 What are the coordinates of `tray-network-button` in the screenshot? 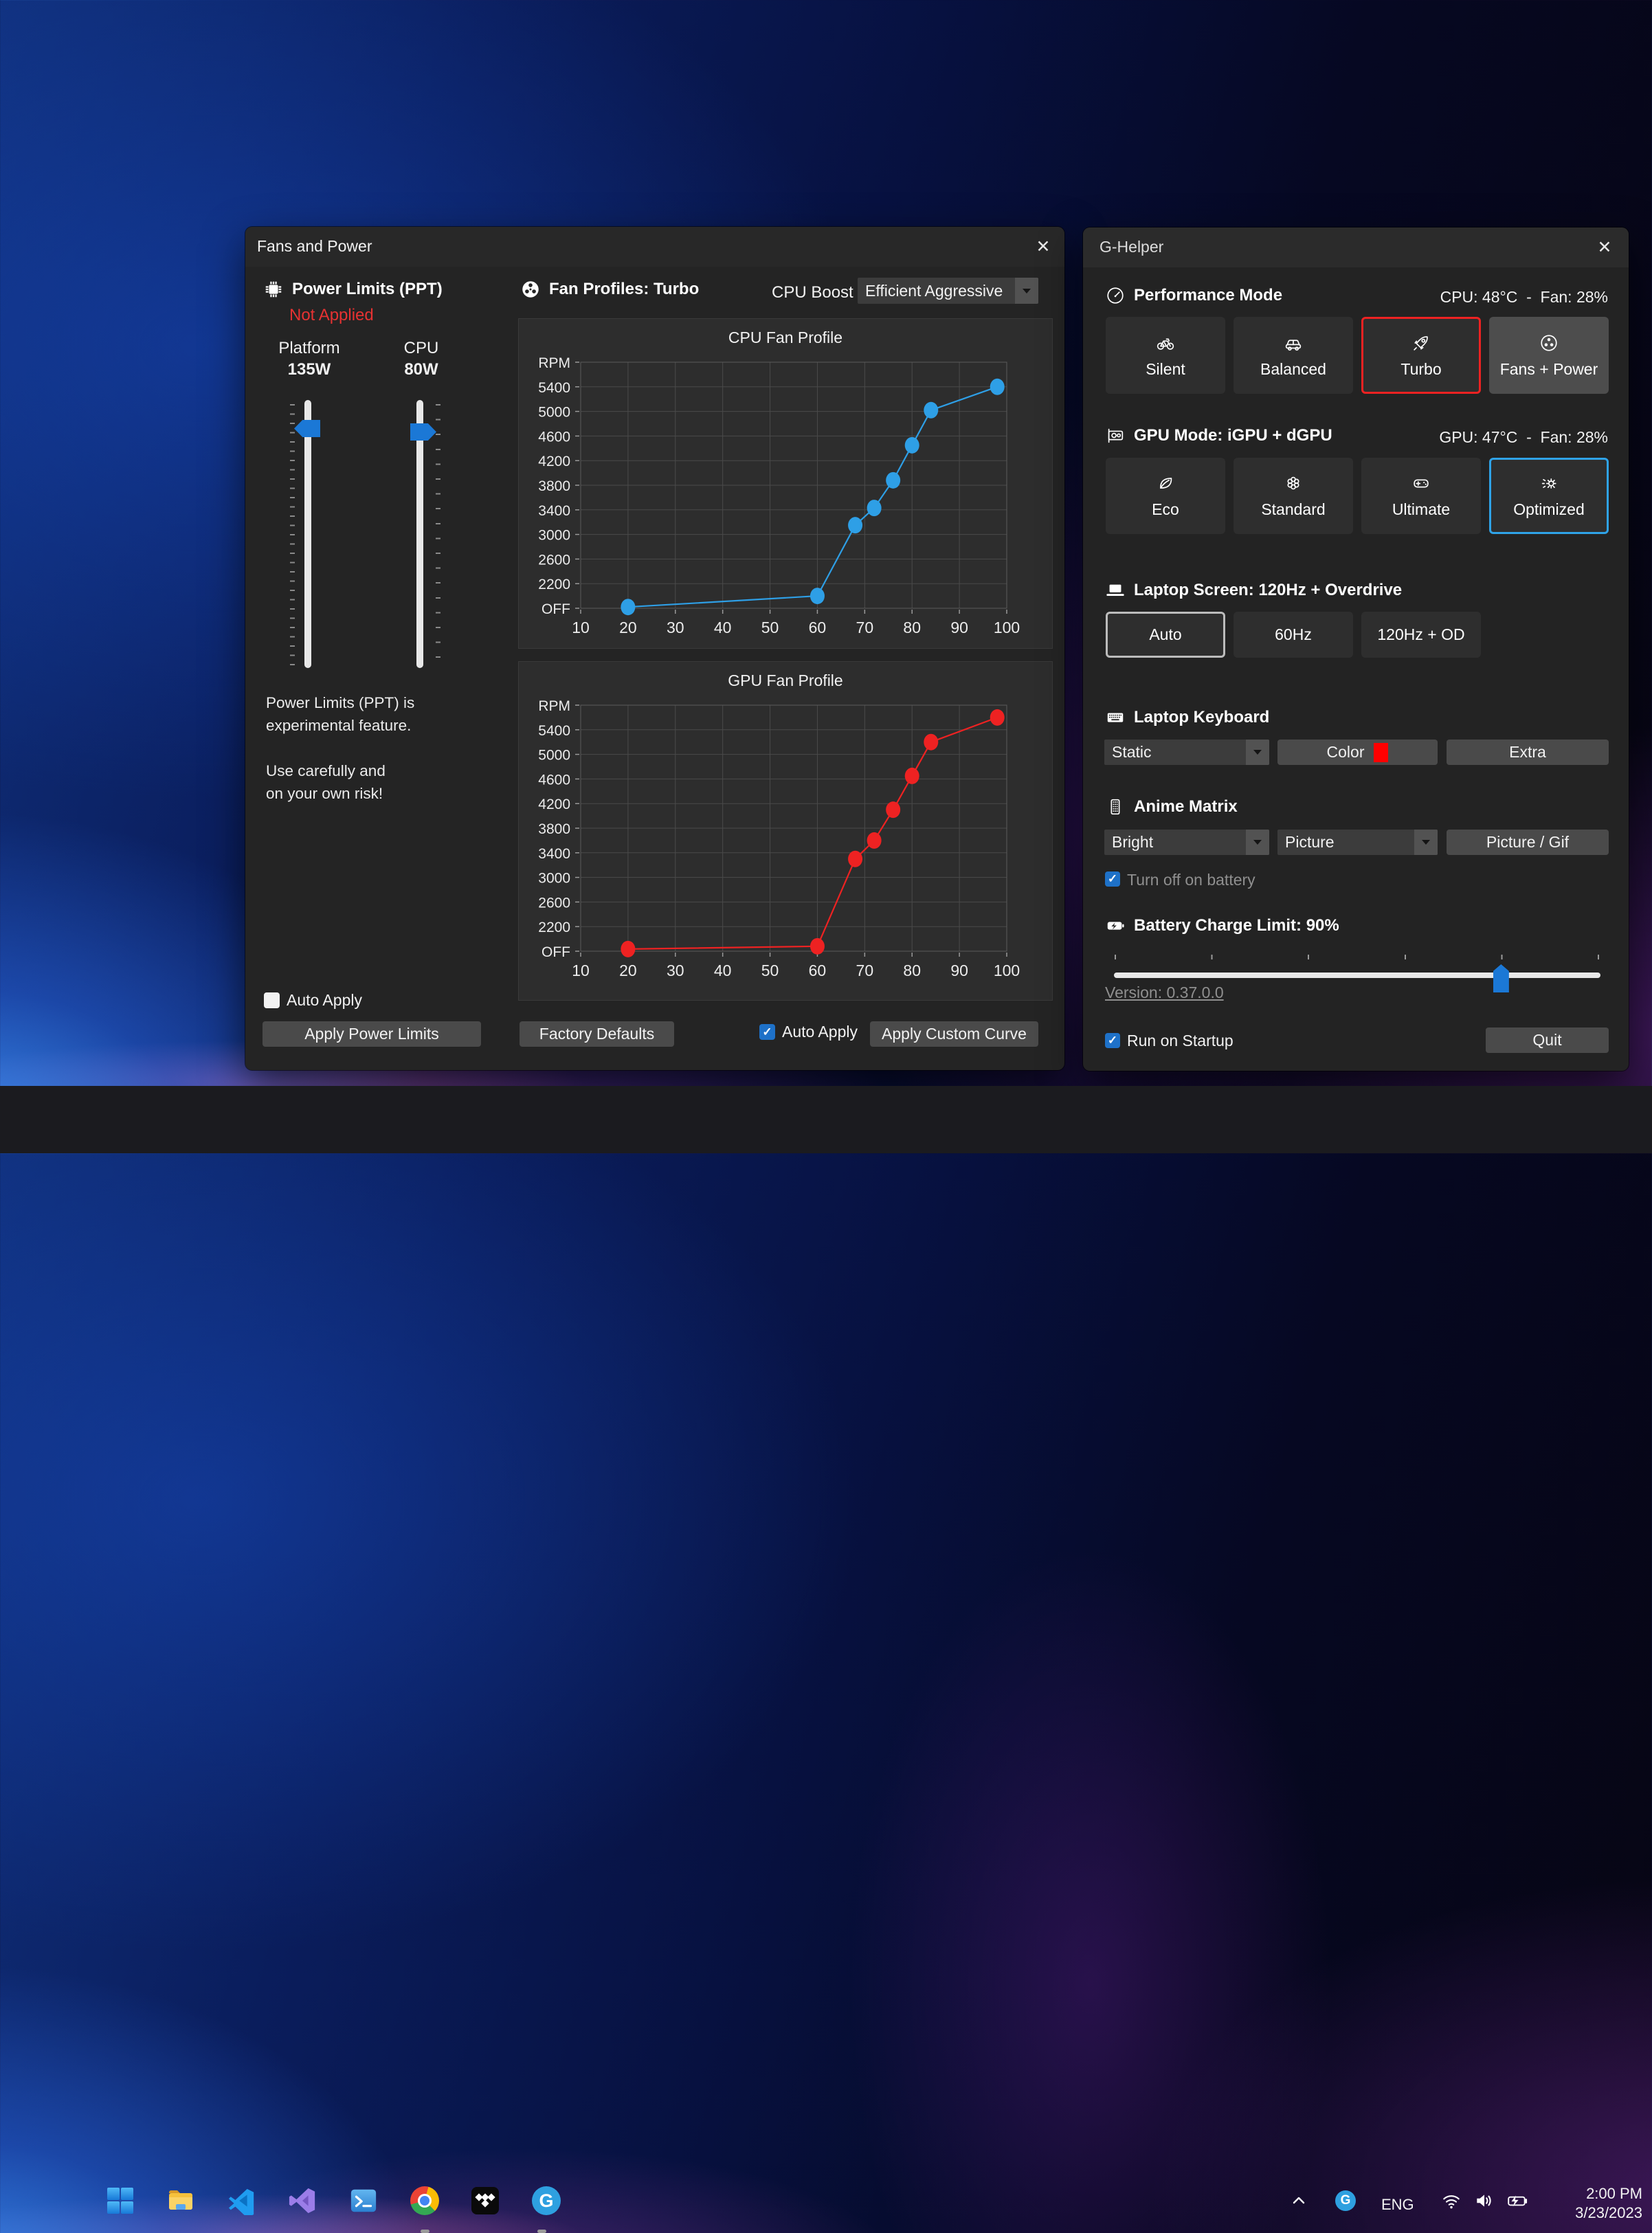 It's located at (1451, 2200).